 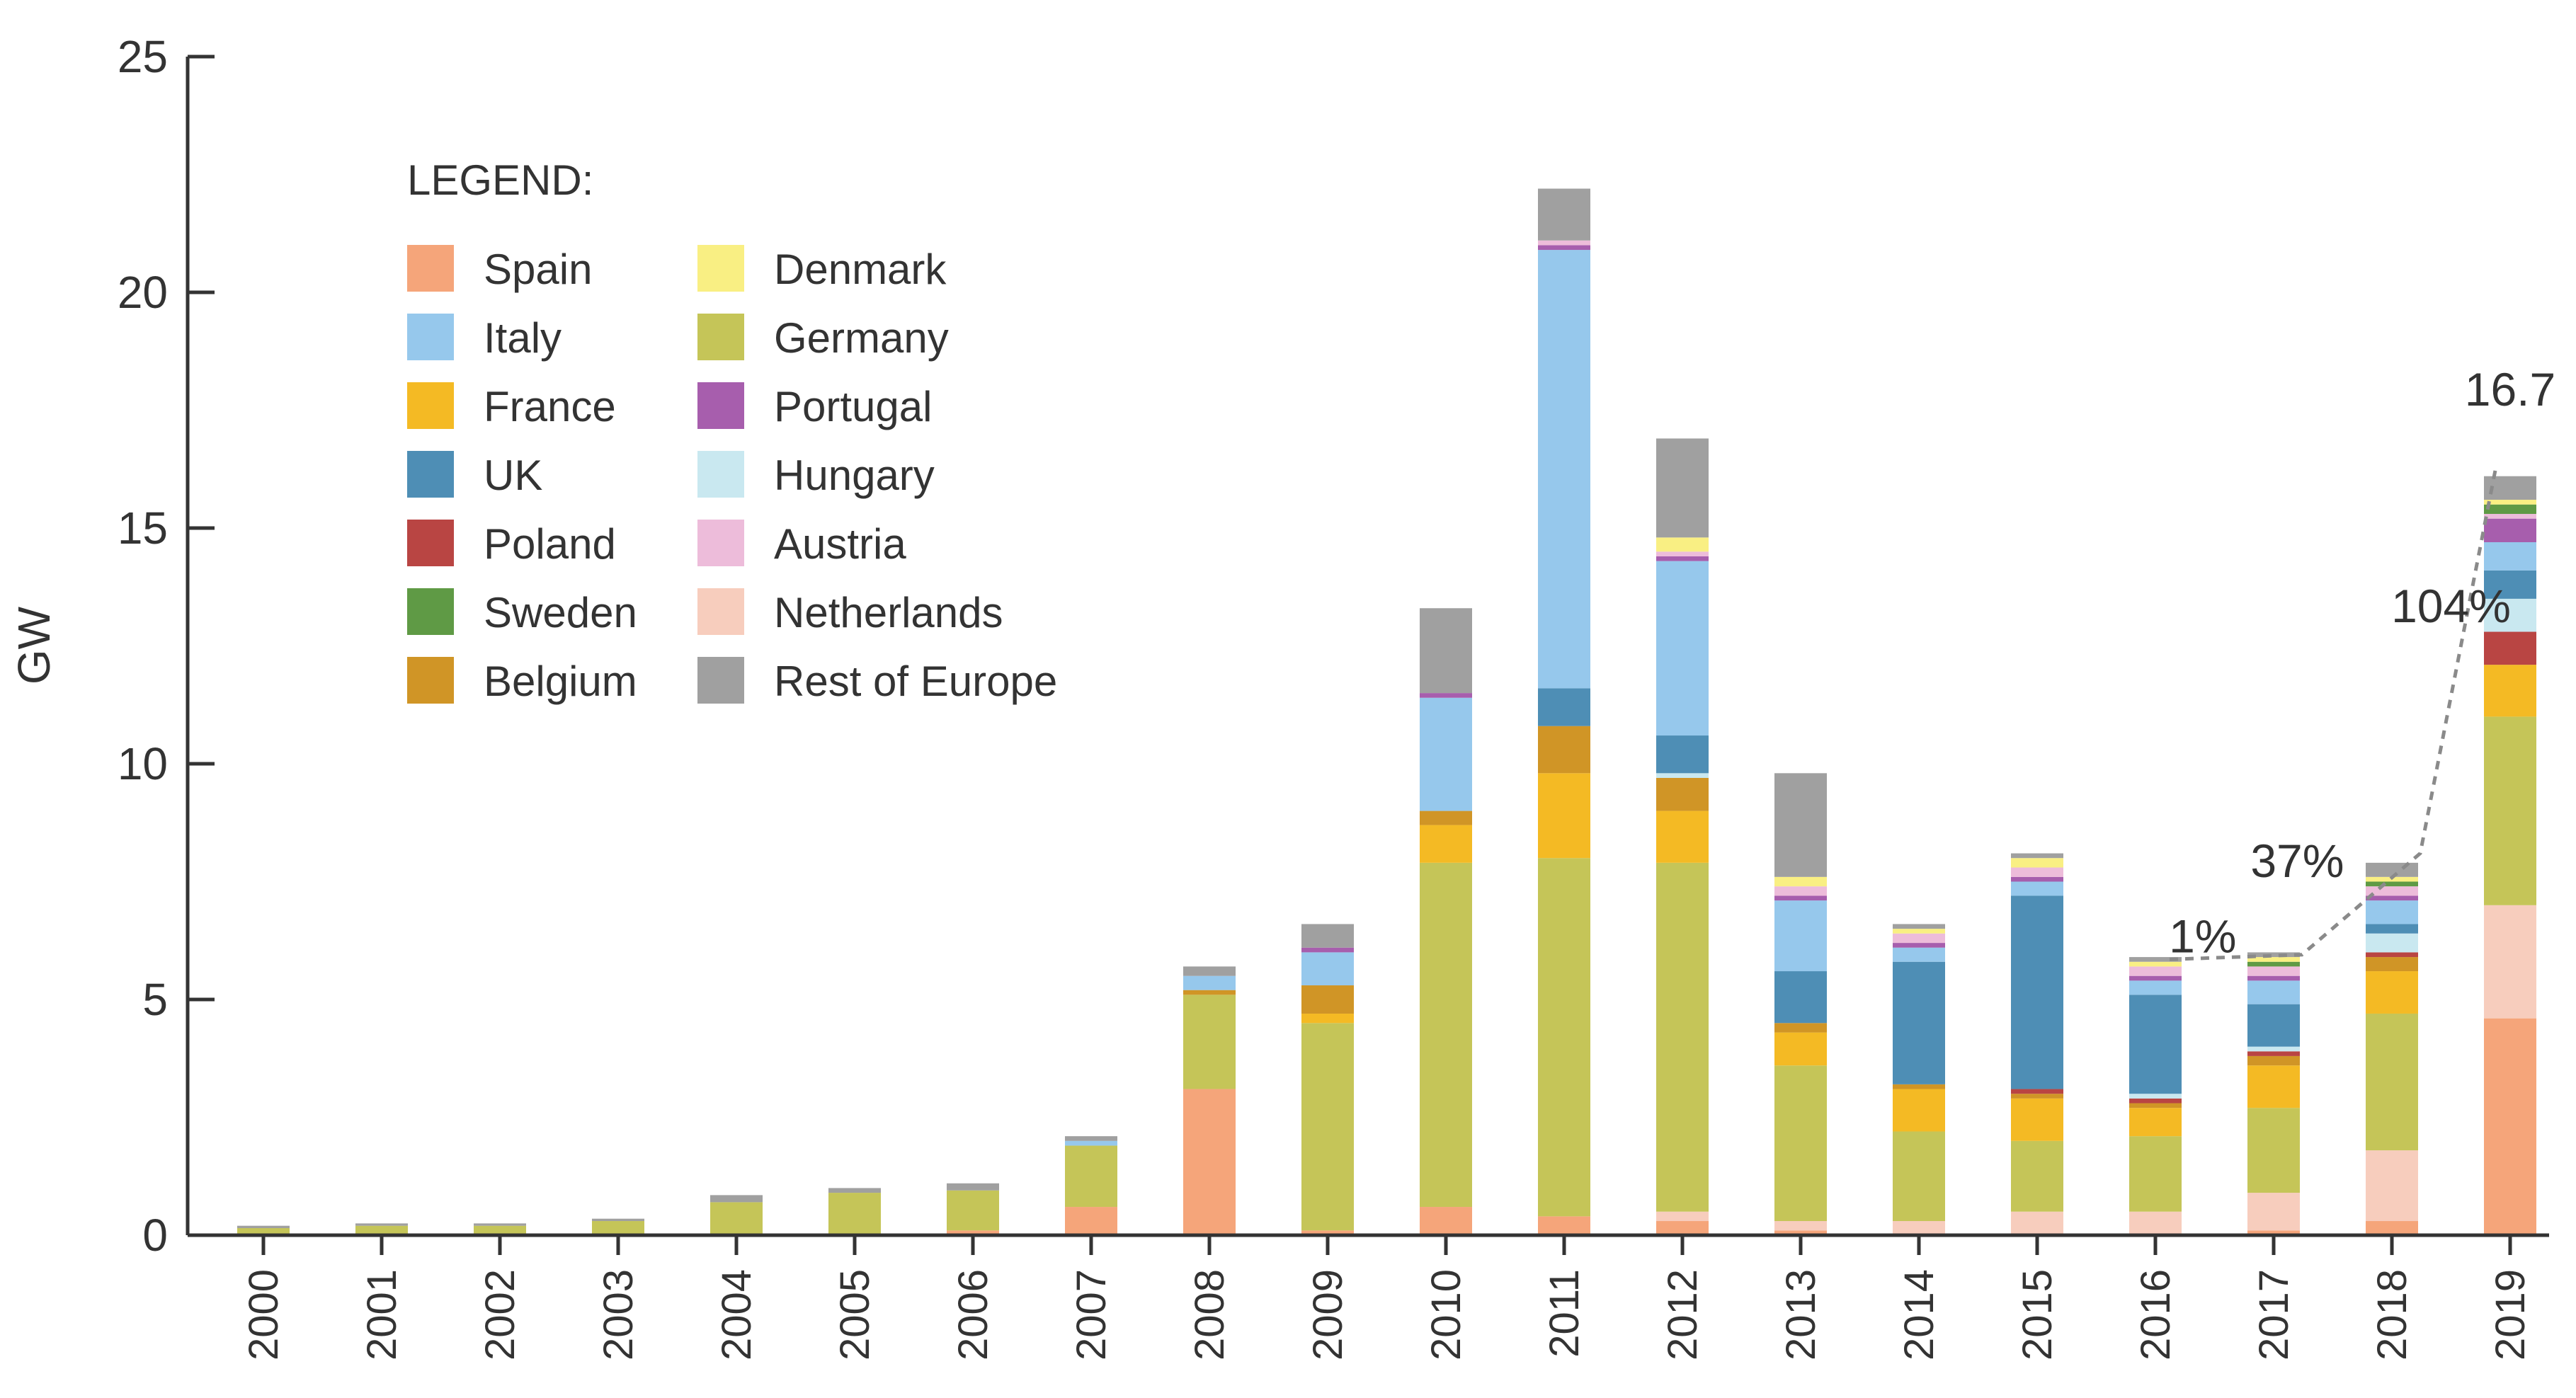 I want to click on bar-segment-2009-spain, so click(x=1327, y=1232).